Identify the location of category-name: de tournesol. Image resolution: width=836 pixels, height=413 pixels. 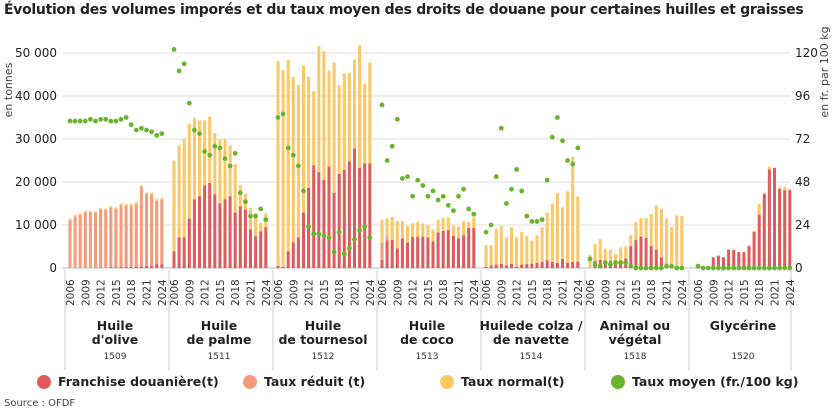
(322, 339).